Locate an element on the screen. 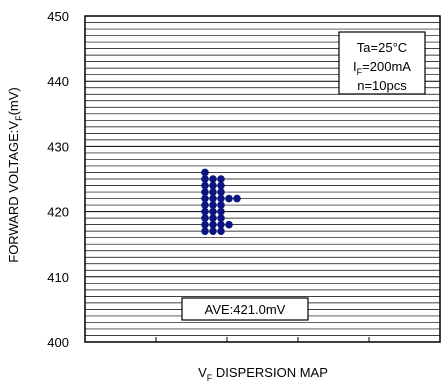 The image size is (441, 386). y-axis-label-unit: (mV) is located at coordinates (13, 101).